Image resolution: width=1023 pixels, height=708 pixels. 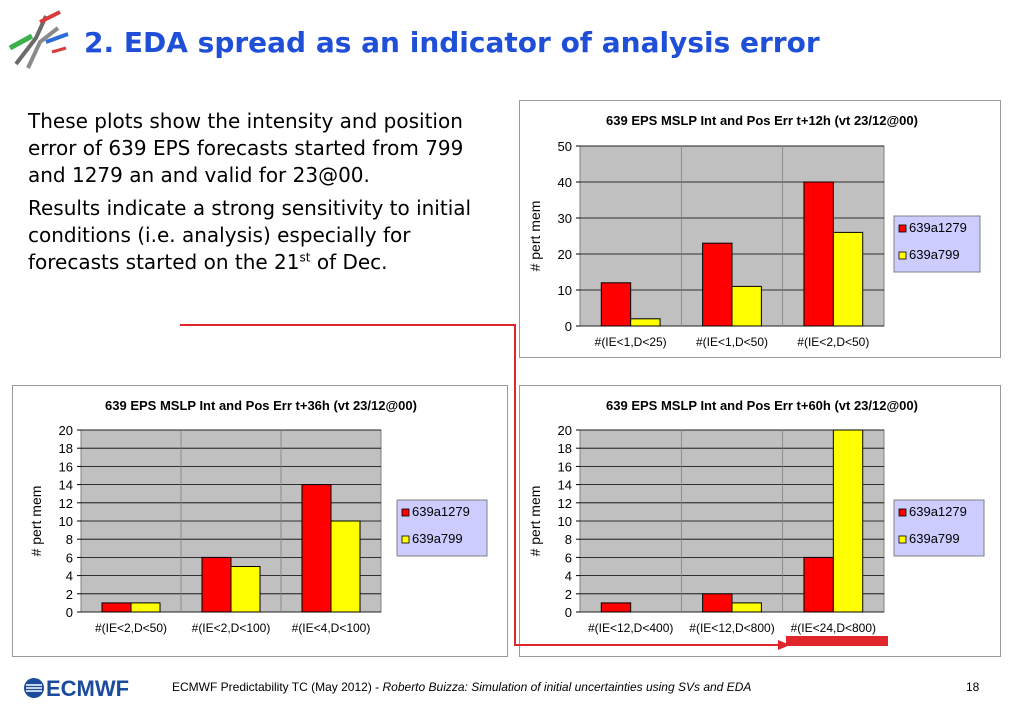 What do you see at coordinates (630, 628) in the screenshot?
I see `x-tick-label: #(IE<12,D<400)` at bounding box center [630, 628].